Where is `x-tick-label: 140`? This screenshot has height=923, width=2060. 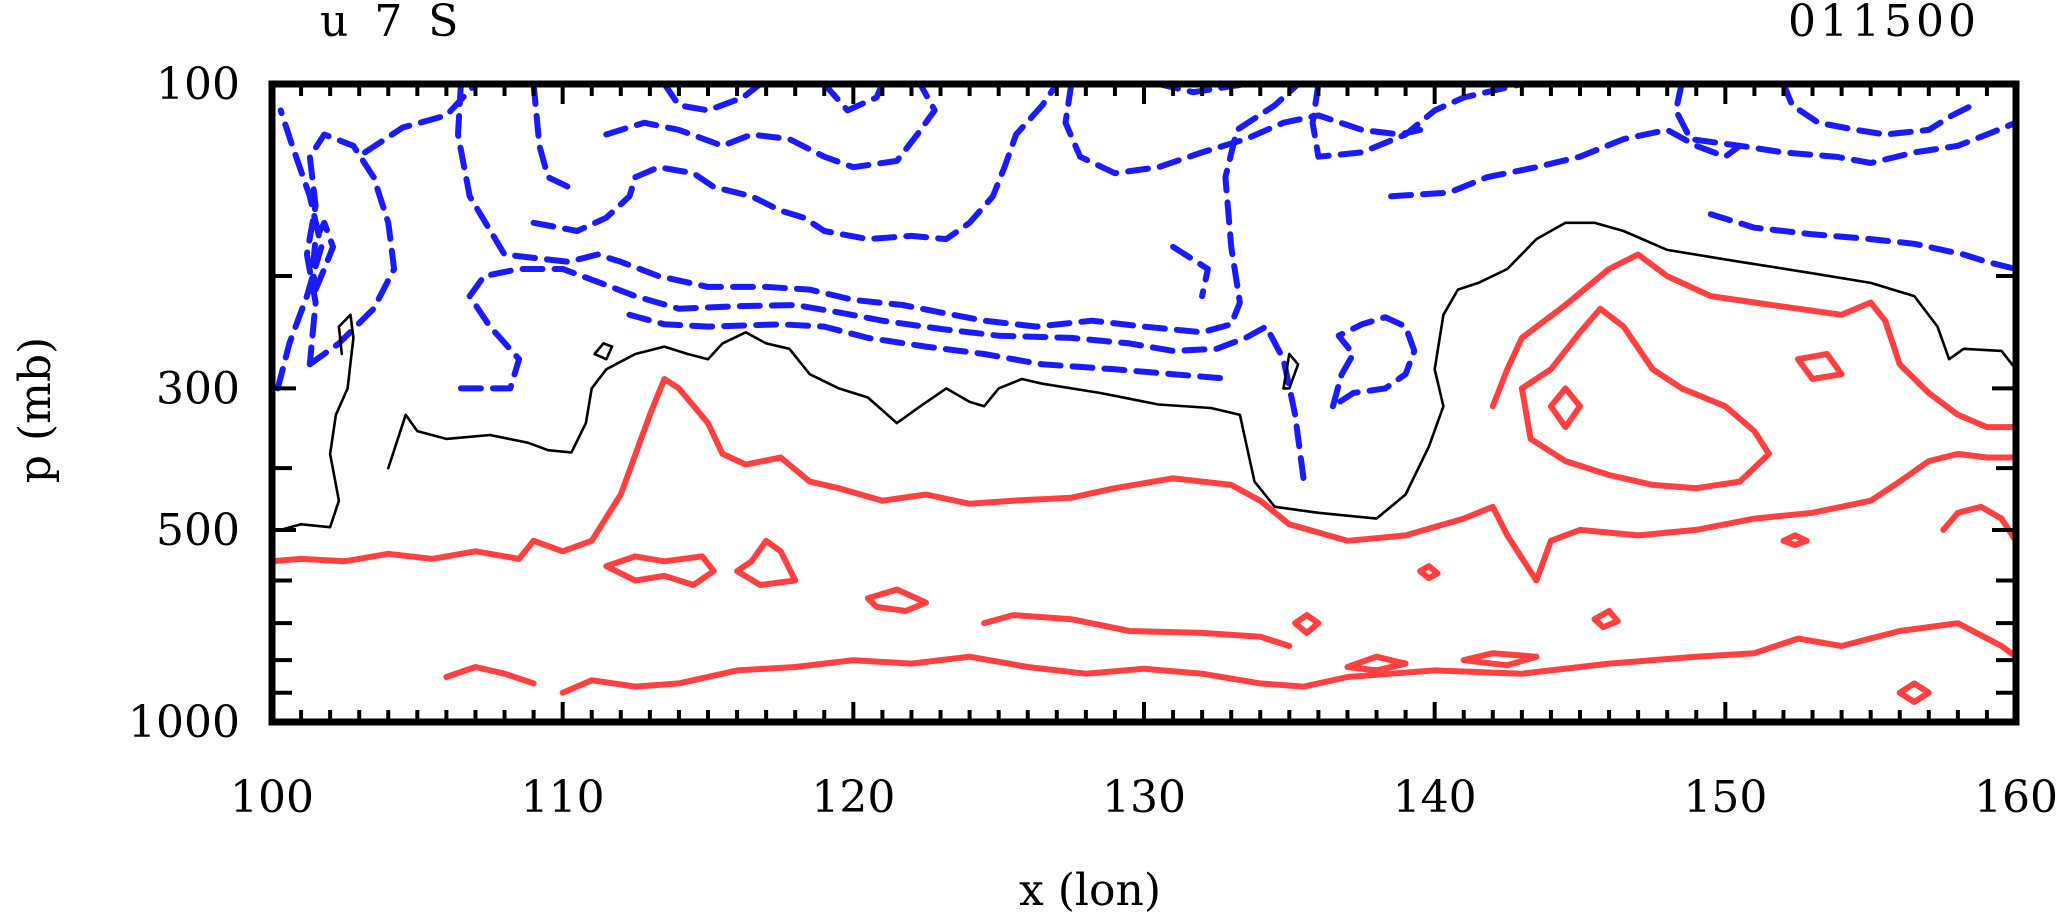
x-tick-label: 140 is located at coordinates (1435, 797).